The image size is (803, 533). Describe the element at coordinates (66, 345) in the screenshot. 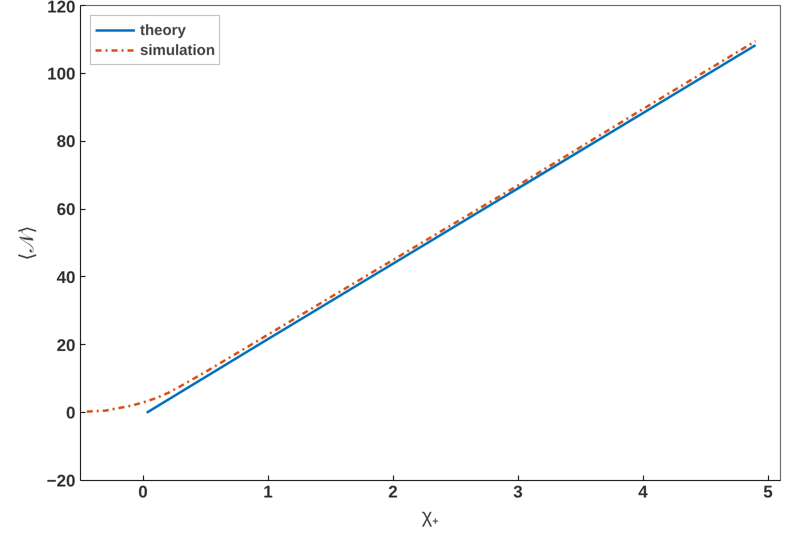

I see `y-tick-label: 20` at that location.